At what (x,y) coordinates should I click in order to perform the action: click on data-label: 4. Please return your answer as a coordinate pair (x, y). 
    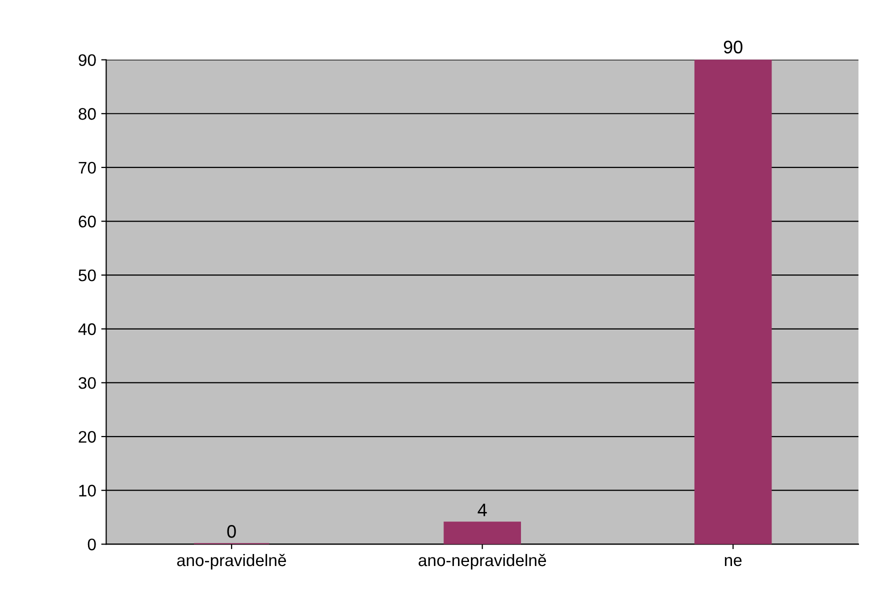
    Looking at the image, I should click on (482, 510).